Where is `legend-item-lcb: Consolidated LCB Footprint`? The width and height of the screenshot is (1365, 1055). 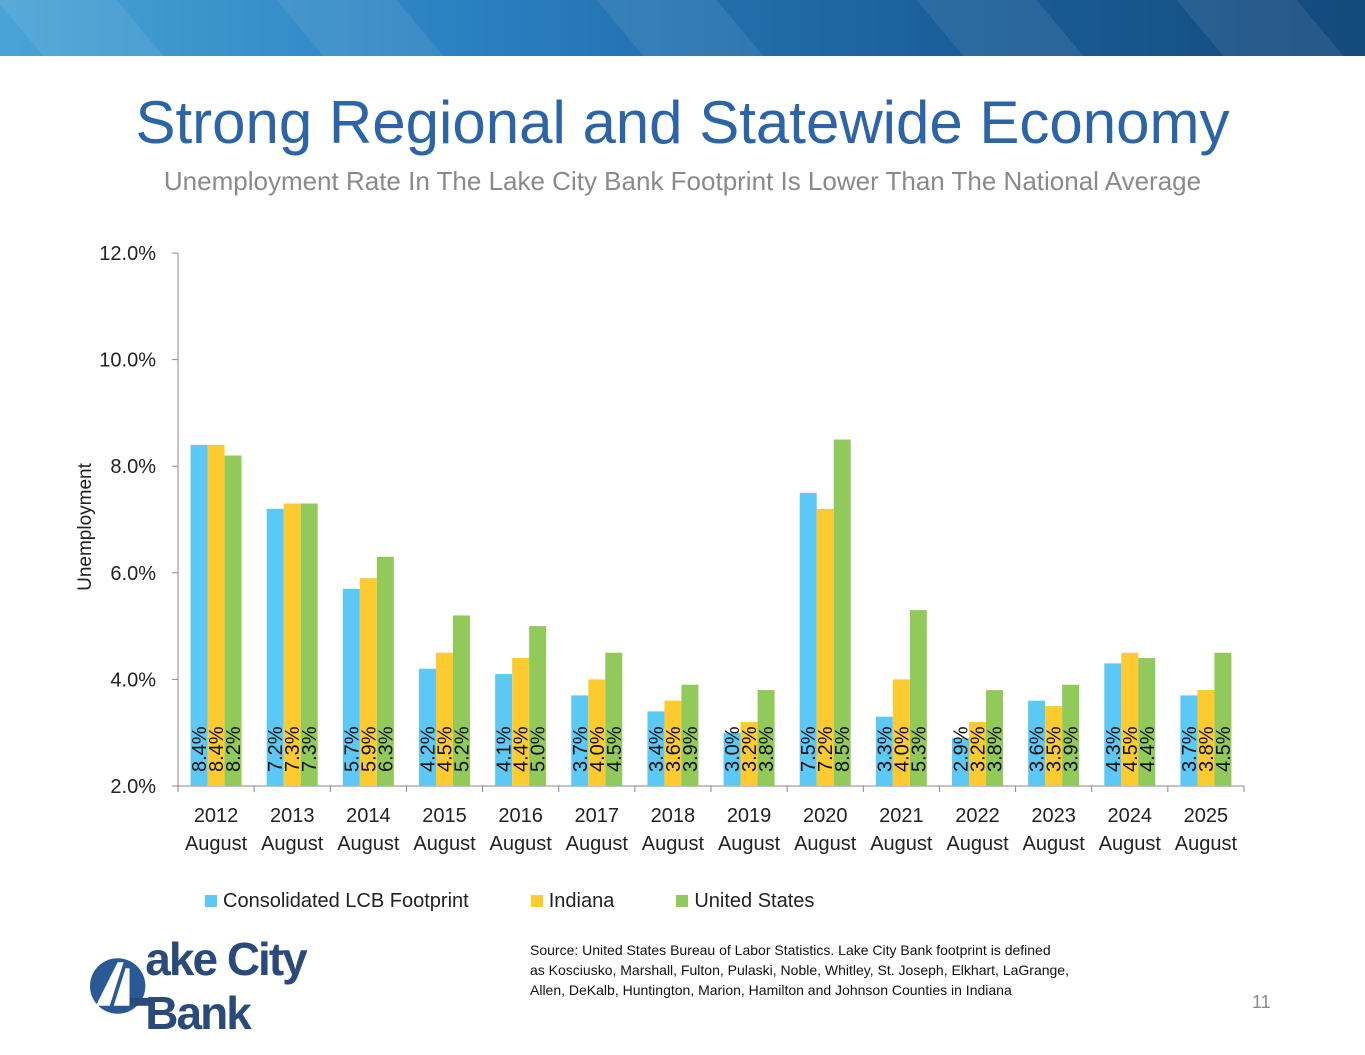 legend-item-lcb: Consolidated LCB Footprint is located at coordinates (337, 901).